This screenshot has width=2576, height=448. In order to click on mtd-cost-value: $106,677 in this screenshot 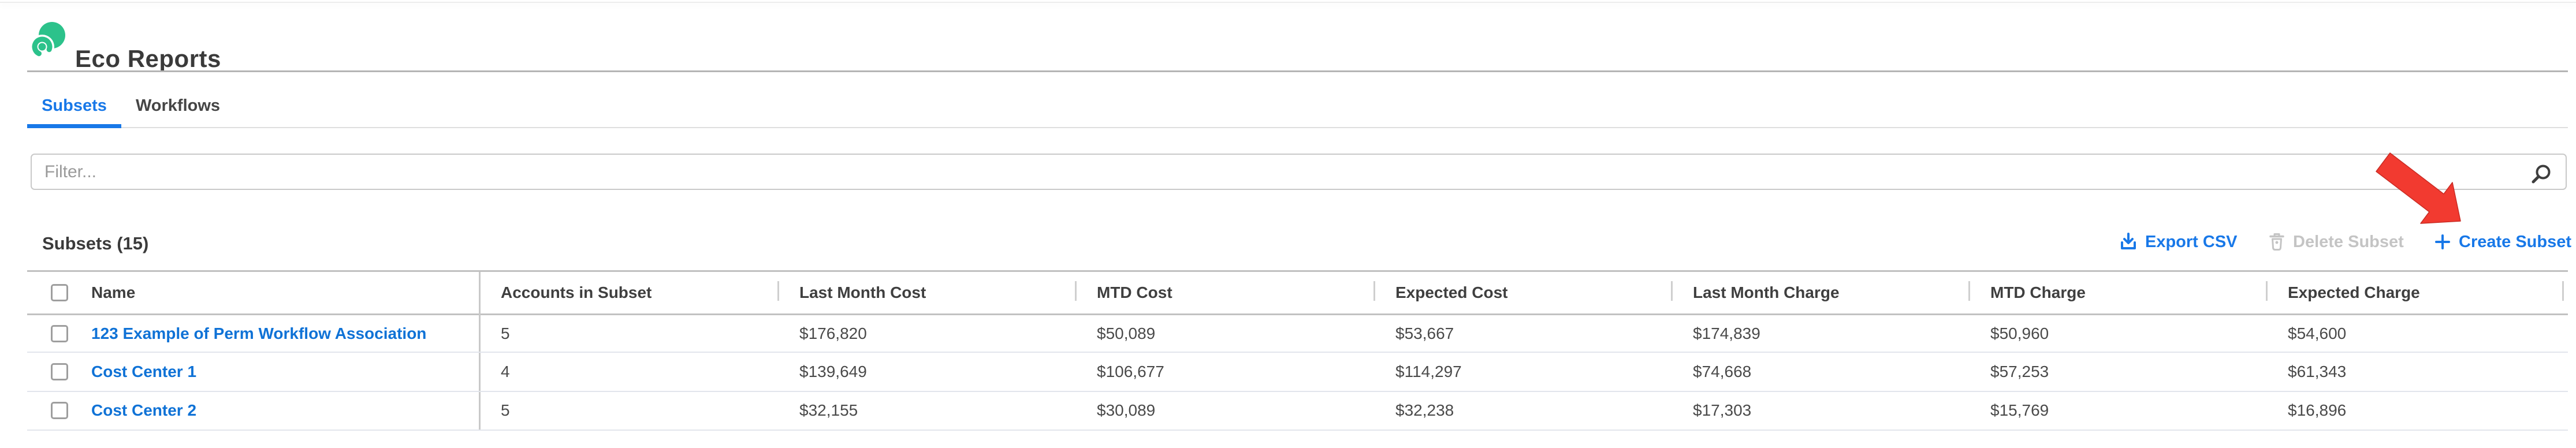, I will do `click(1130, 371)`.